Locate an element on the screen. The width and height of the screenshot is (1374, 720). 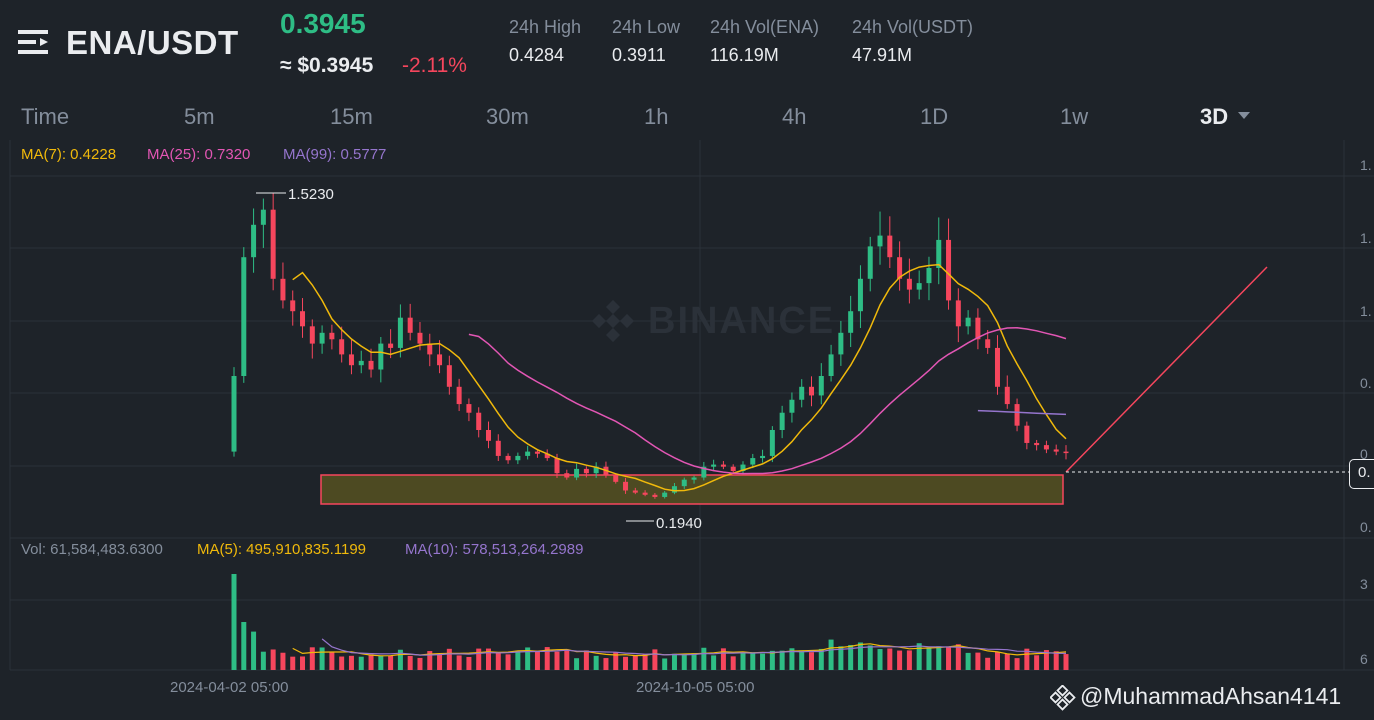
volume-bar is located at coordinates (919, 656).